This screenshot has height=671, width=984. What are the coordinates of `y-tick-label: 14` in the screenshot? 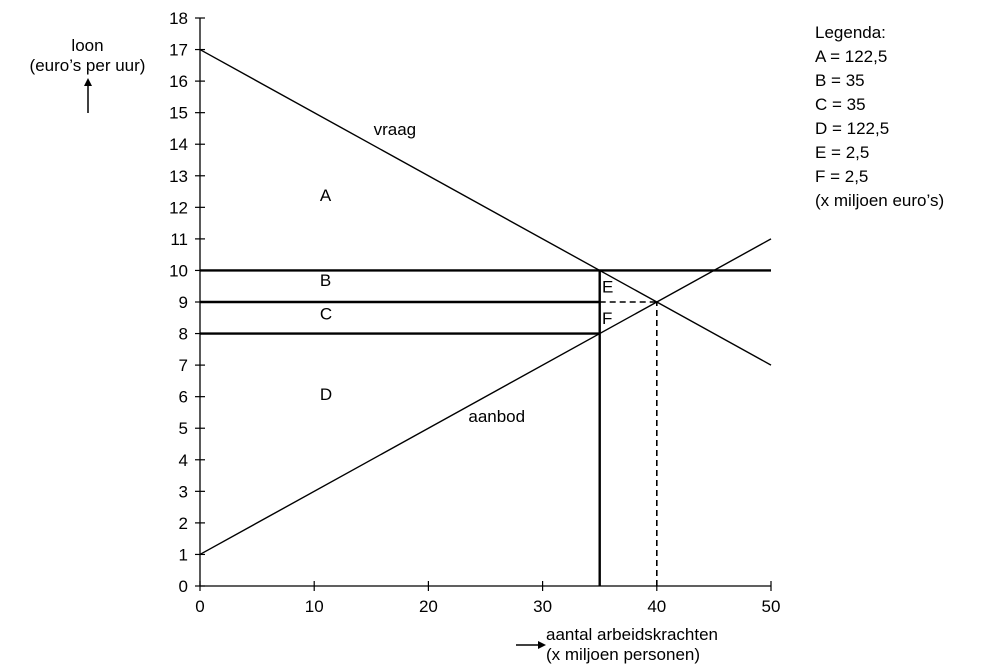 It's located at (178, 144).